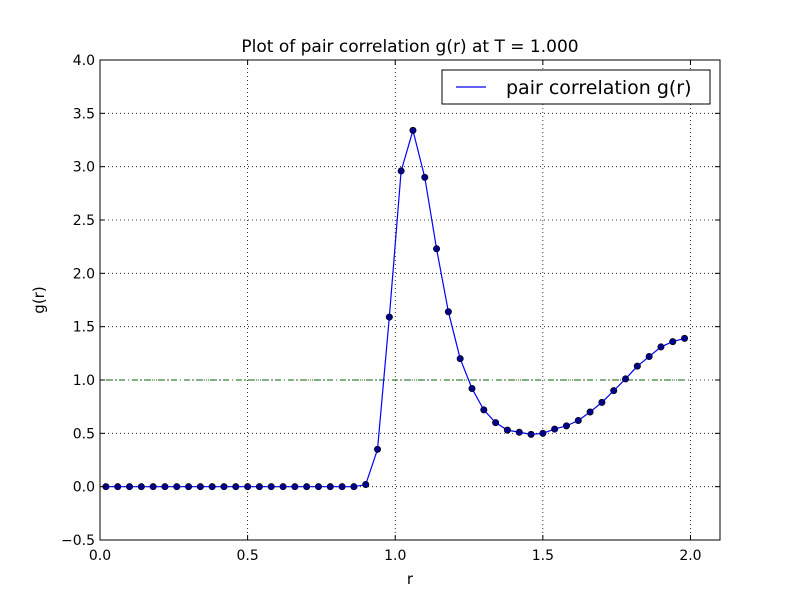 This screenshot has height=600, width=800. I want to click on x-tick-labels: 0.0 0.5 1.0 1.5 2.0, so click(395, 556).